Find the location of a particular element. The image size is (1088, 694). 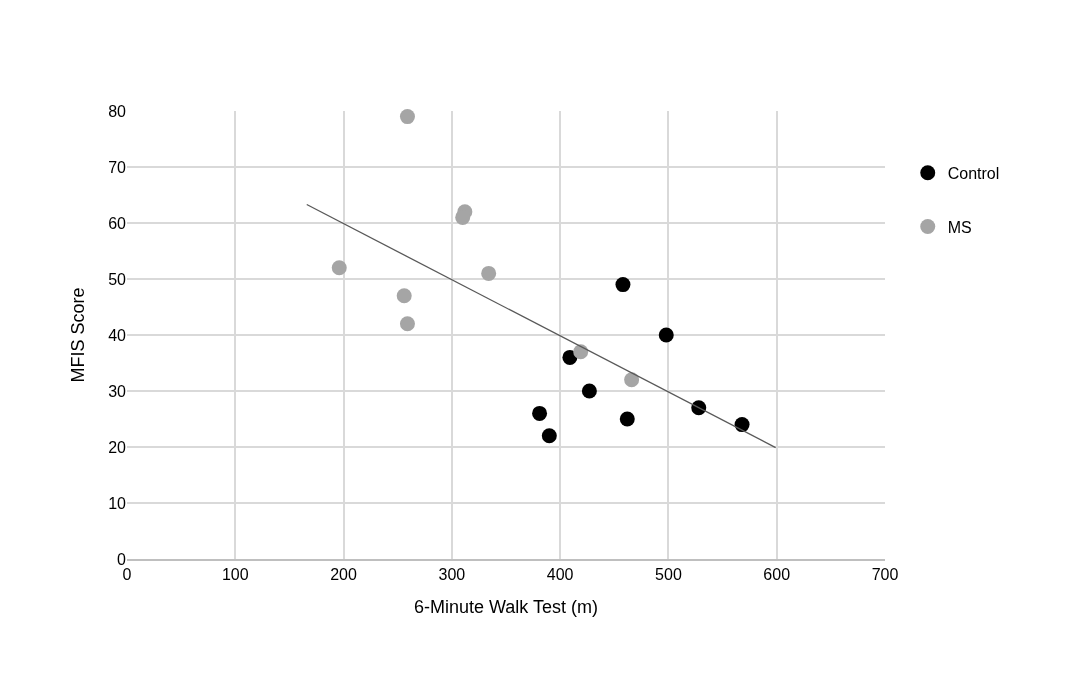

legend-label: Control is located at coordinates (973, 173).